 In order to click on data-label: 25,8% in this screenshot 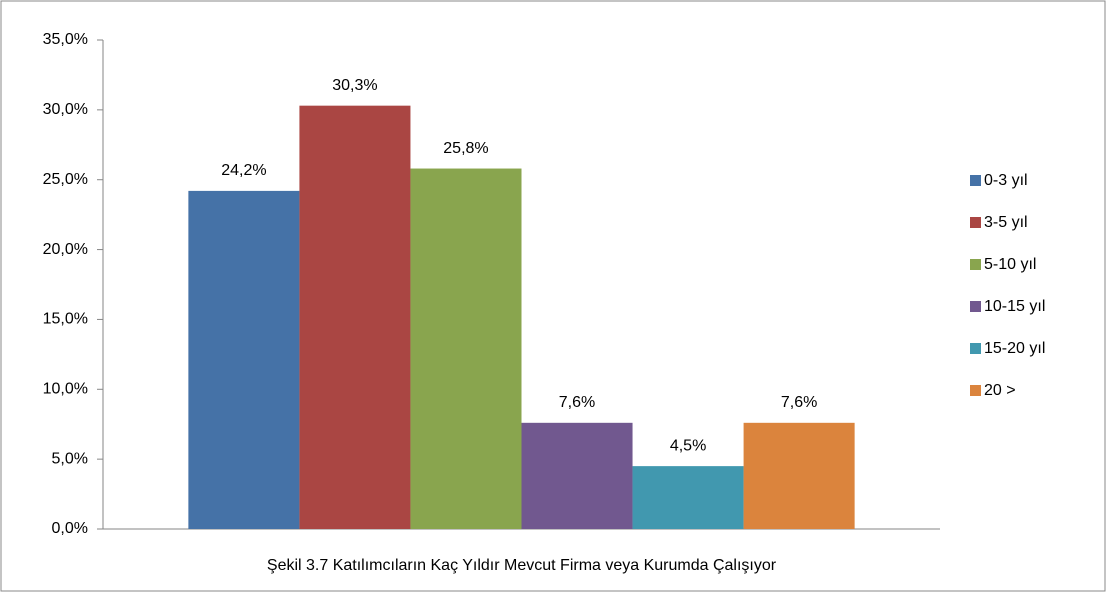, I will do `click(465, 148)`.